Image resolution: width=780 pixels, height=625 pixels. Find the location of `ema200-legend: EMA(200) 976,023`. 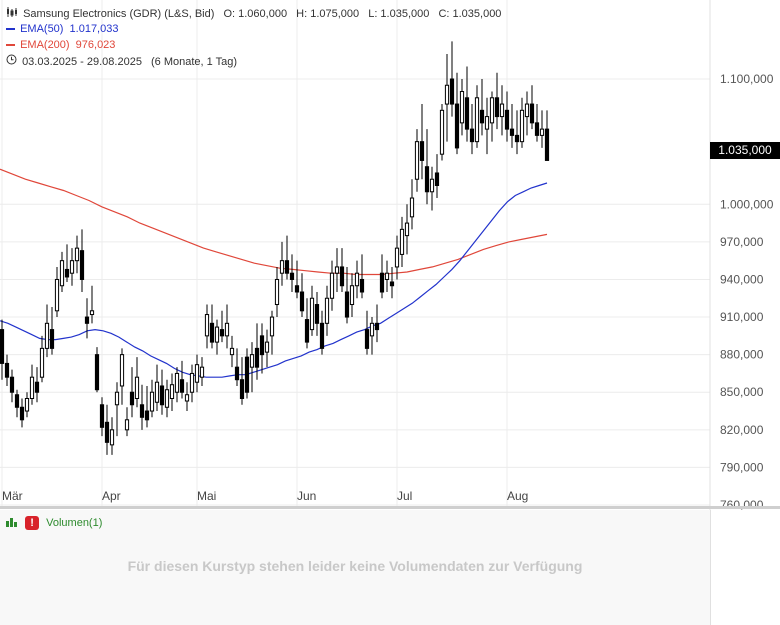

ema200-legend: EMA(200) 976,023 is located at coordinates (60, 45).